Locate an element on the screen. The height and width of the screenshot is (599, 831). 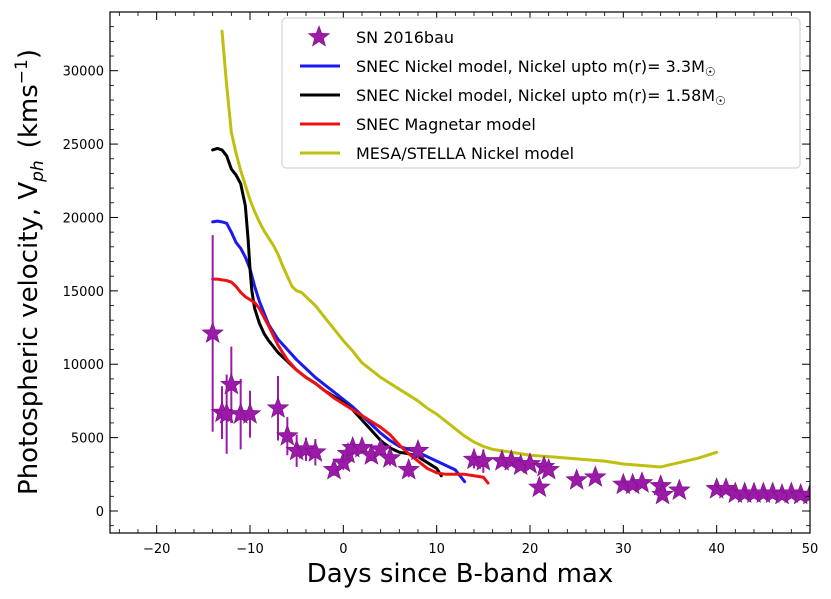
series-line is located at coordinates (350, 381).